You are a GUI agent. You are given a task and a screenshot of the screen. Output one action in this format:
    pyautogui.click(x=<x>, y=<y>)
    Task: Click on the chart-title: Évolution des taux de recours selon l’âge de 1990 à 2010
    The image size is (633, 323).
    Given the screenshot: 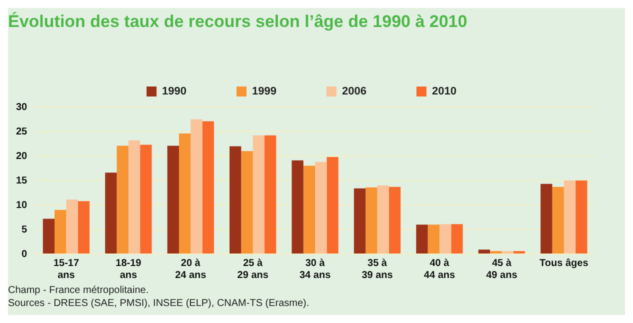 What is the action you would take?
    pyautogui.click(x=238, y=22)
    